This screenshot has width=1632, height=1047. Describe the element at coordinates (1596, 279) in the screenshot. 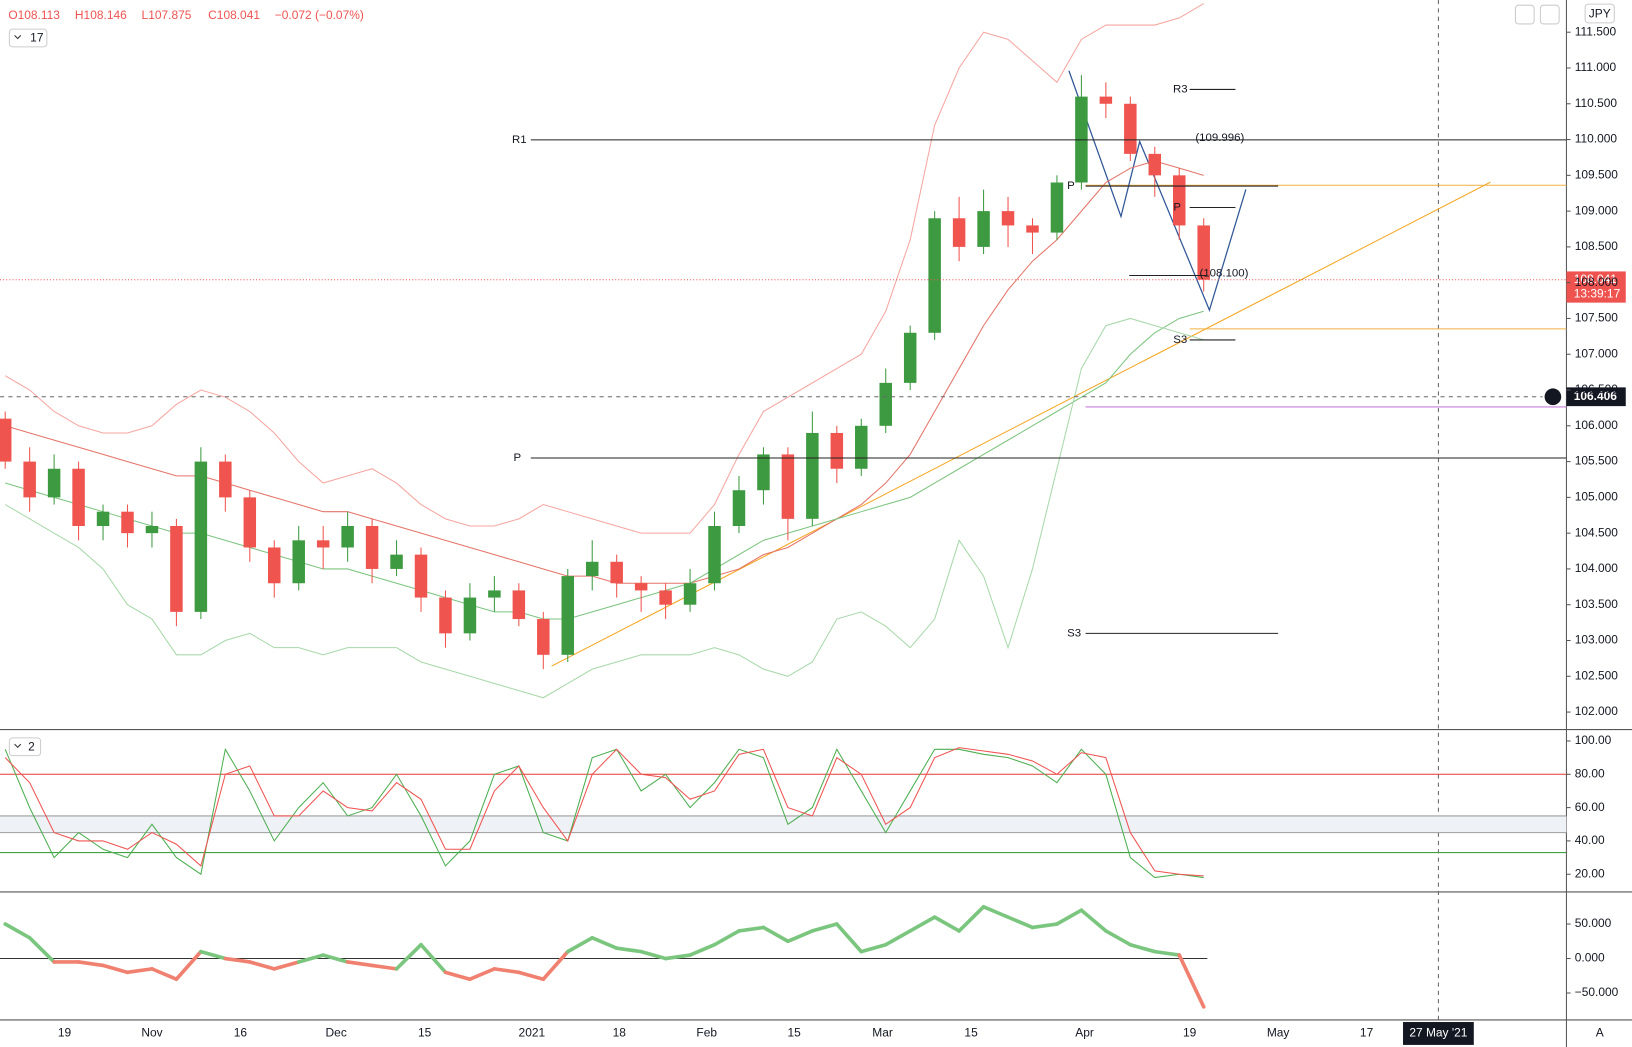

I see `last-price: 108.041` at that location.